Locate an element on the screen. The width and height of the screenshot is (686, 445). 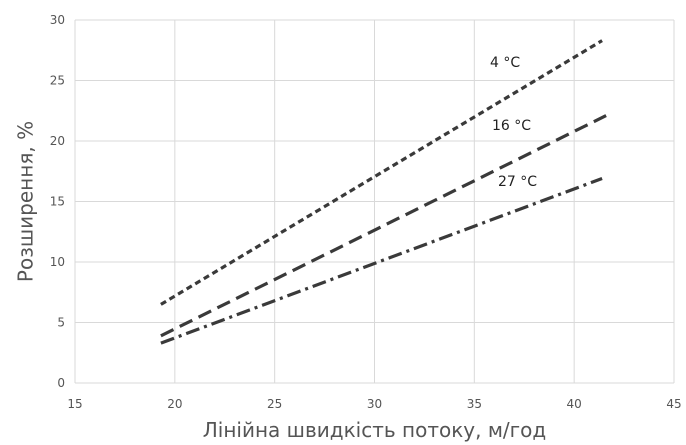
series-labels: 4 °C 16 °C 27 °C is located at coordinates (513, 122).